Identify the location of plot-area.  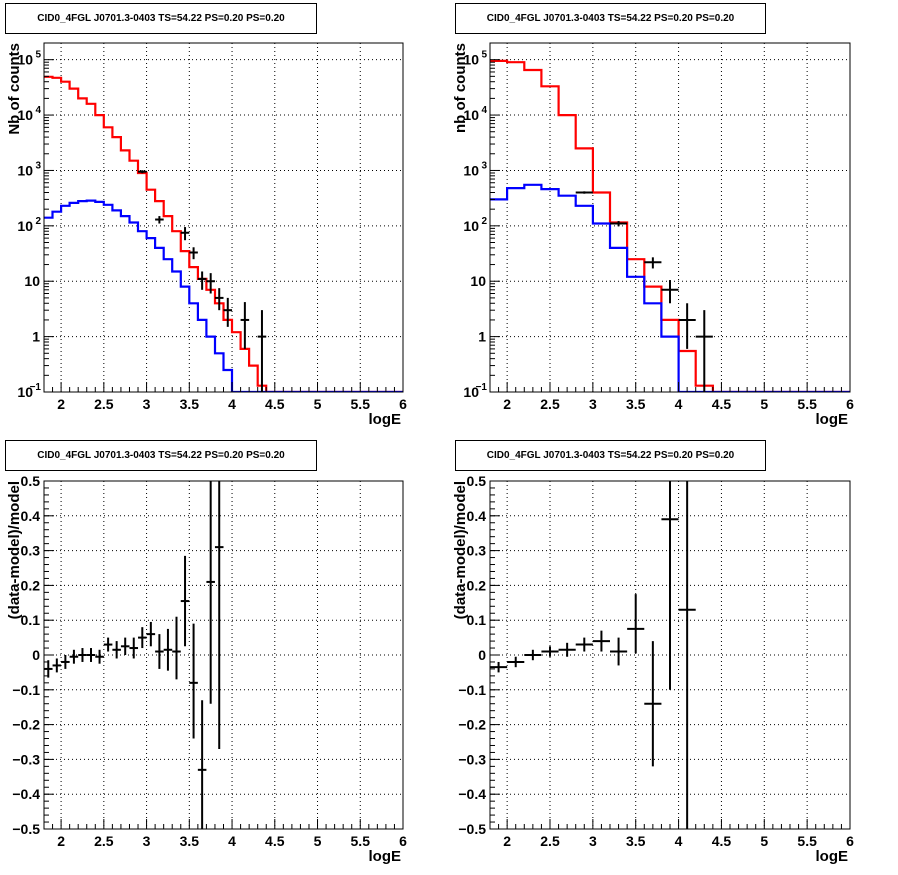
(223, 233).